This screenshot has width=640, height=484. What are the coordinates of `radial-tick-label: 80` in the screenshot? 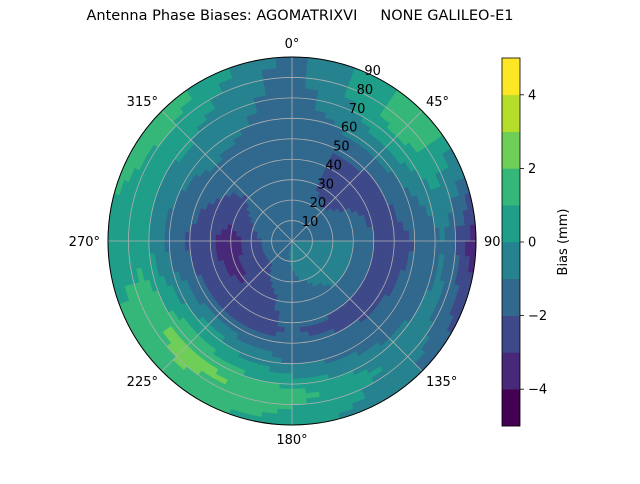 It's located at (365, 90).